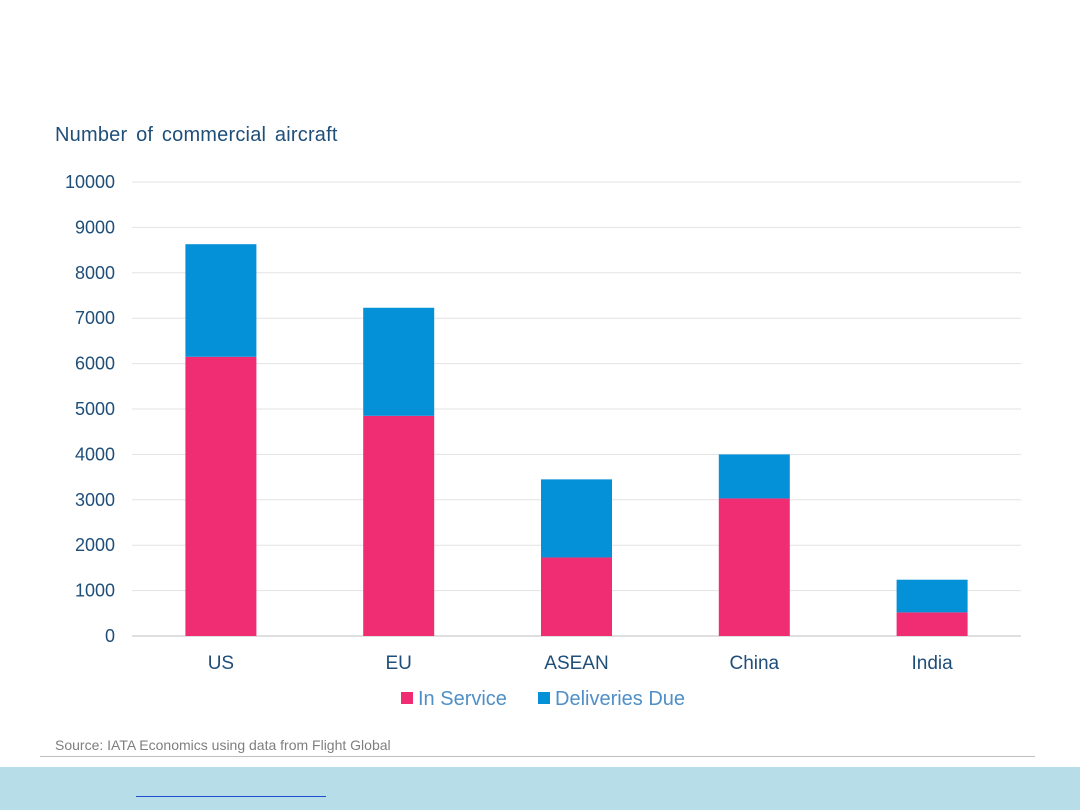 The width and height of the screenshot is (1080, 810). I want to click on divider, so click(537, 756).